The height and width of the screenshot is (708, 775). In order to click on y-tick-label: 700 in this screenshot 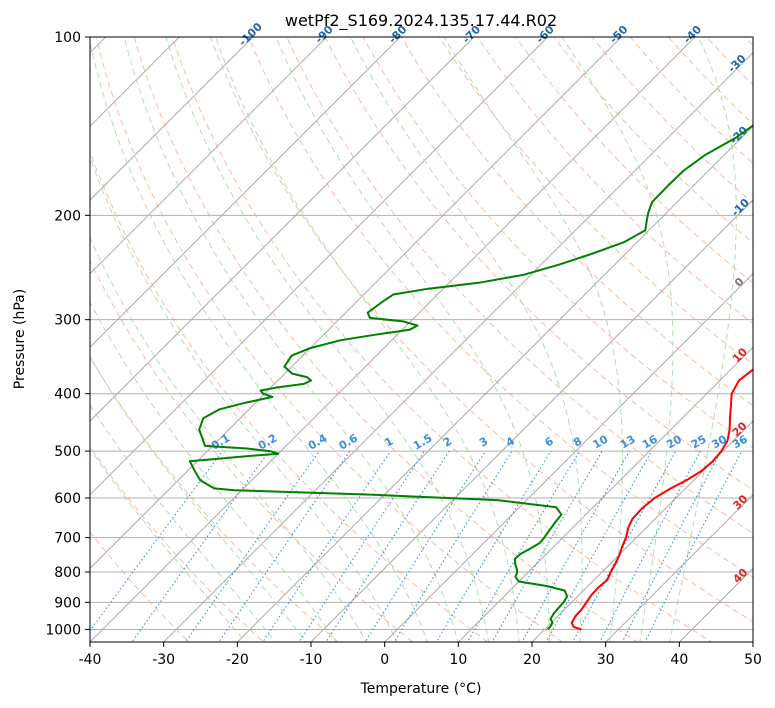, I will do `click(67, 539)`.